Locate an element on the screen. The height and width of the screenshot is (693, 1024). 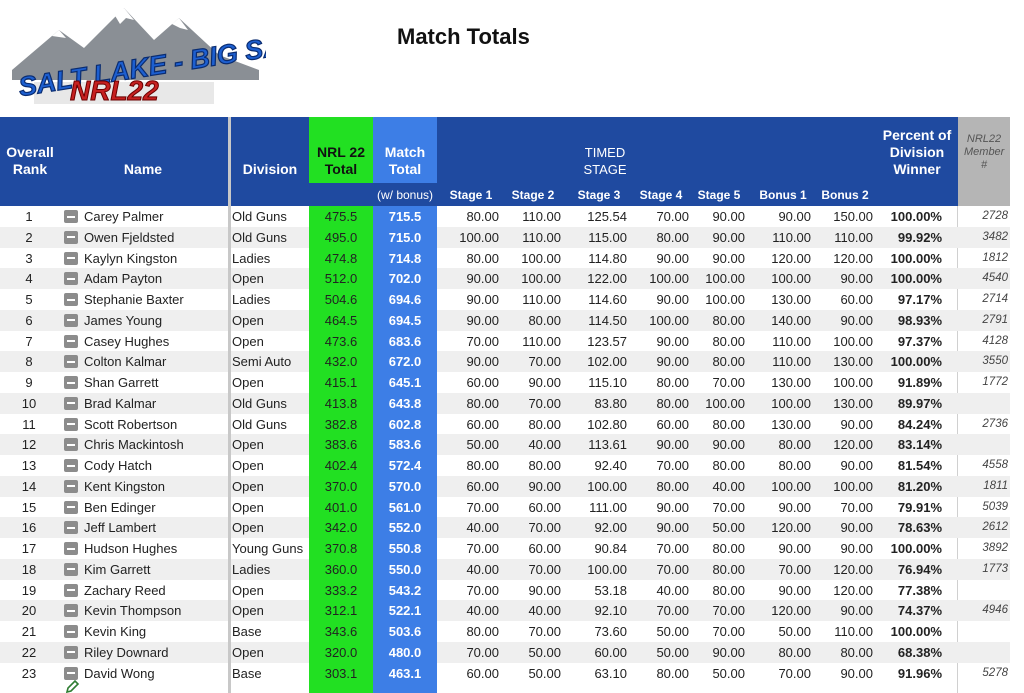
cell-nrl: 504.6 is located at coordinates (341, 299).